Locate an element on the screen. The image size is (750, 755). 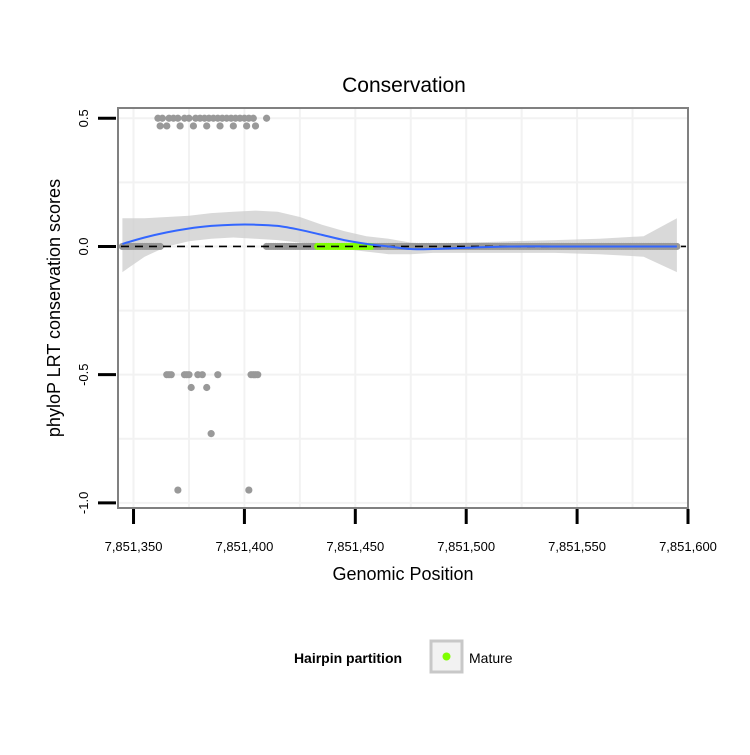
confidence-band is located at coordinates (399, 241).